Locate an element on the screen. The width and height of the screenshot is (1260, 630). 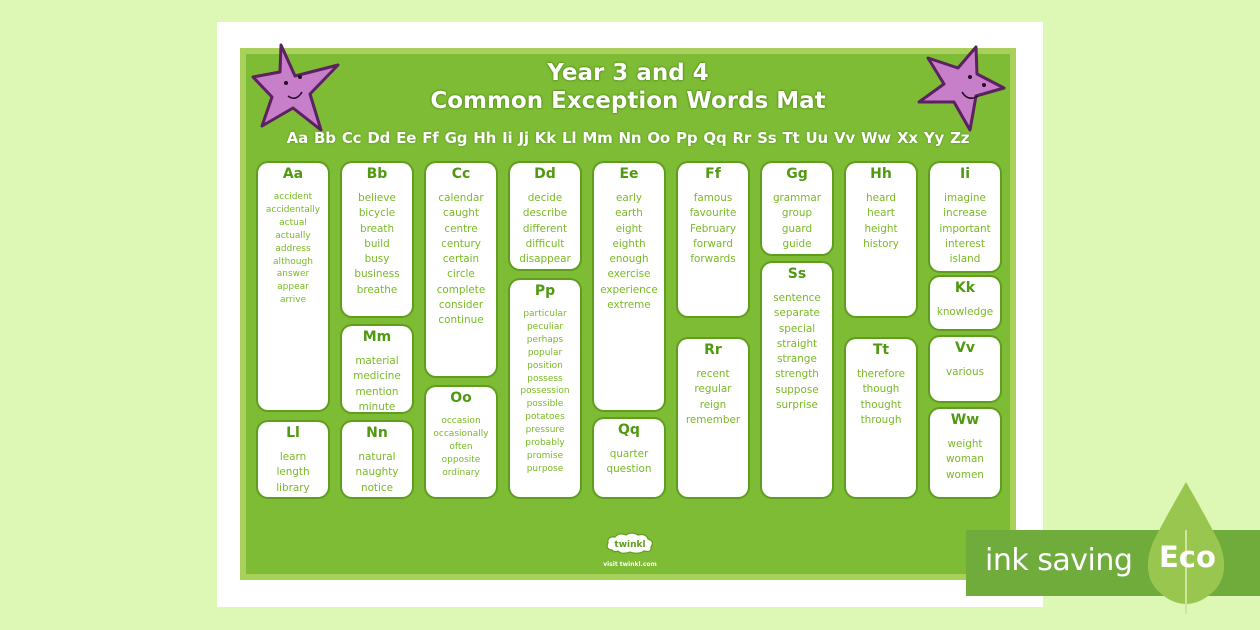
card-heading: Ll is located at coordinates (293, 433).